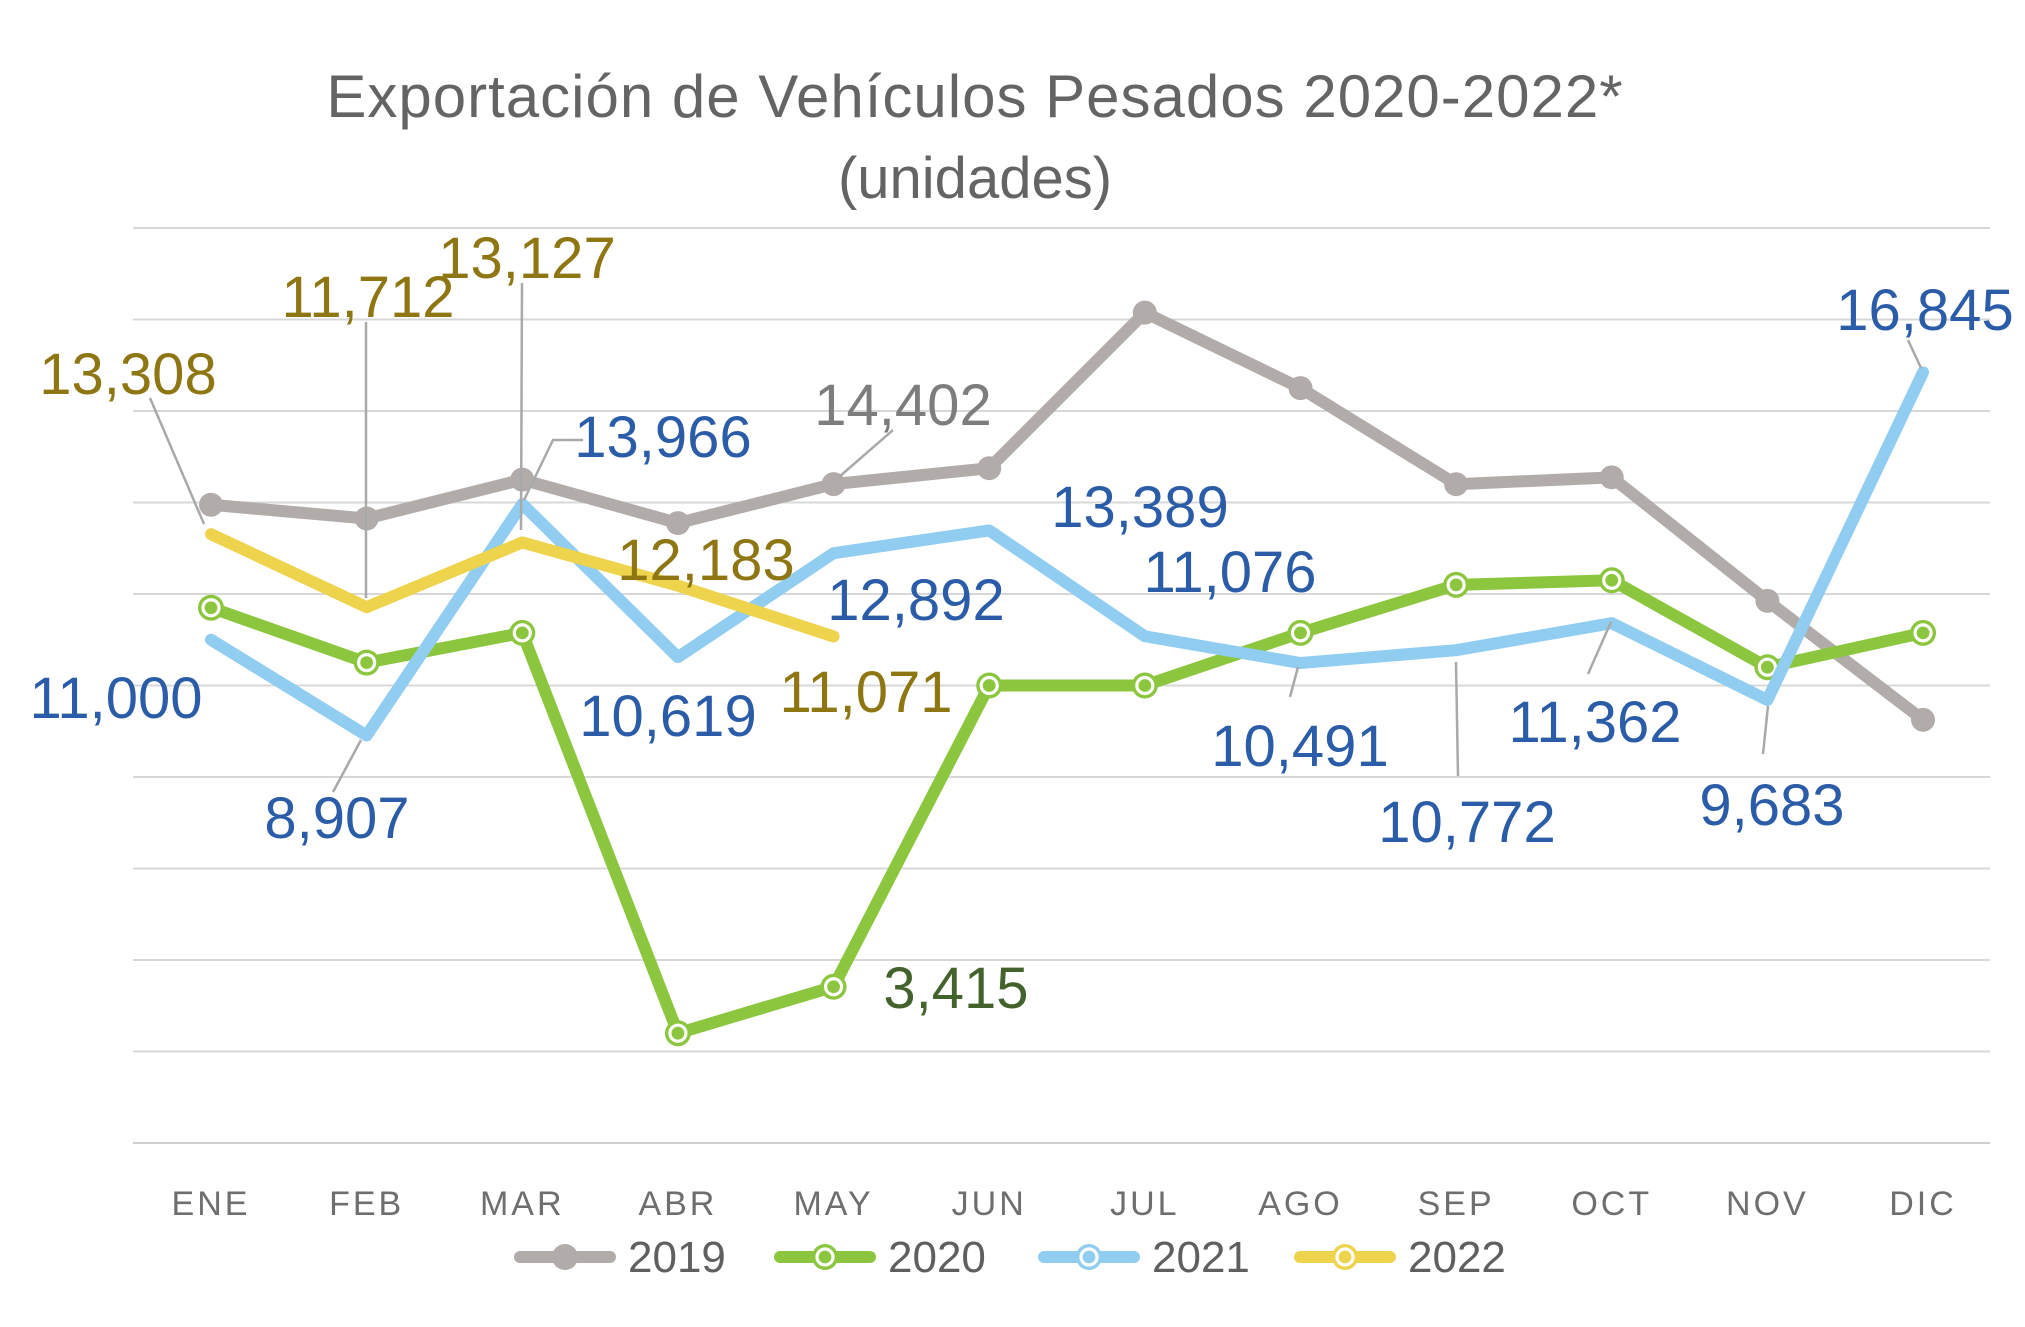 The height and width of the screenshot is (1327, 2025). What do you see at coordinates (667, 716) in the screenshot?
I see `data-label-2021-ABR: 10,619` at bounding box center [667, 716].